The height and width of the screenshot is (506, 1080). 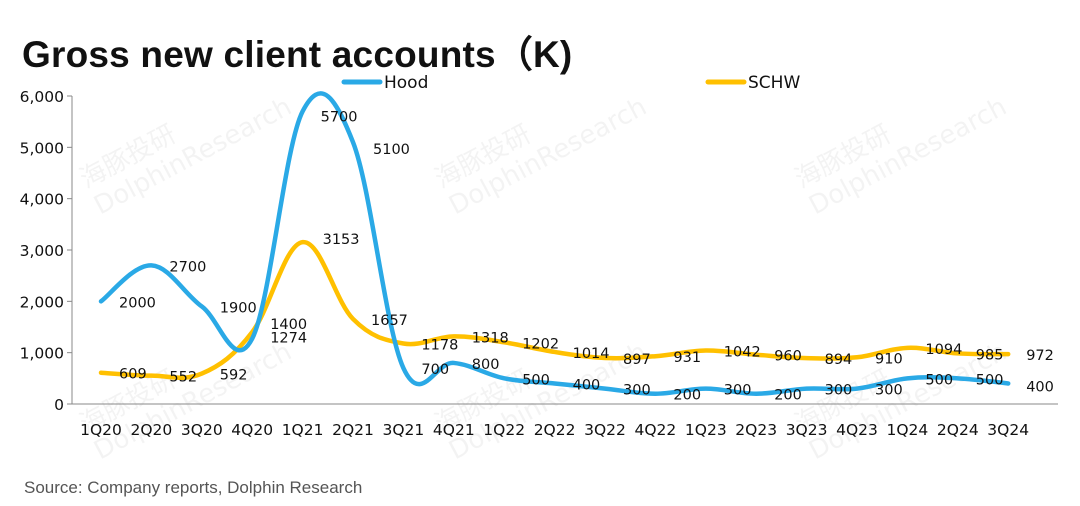 I want to click on data-label-hood: 2700, so click(x=187, y=267).